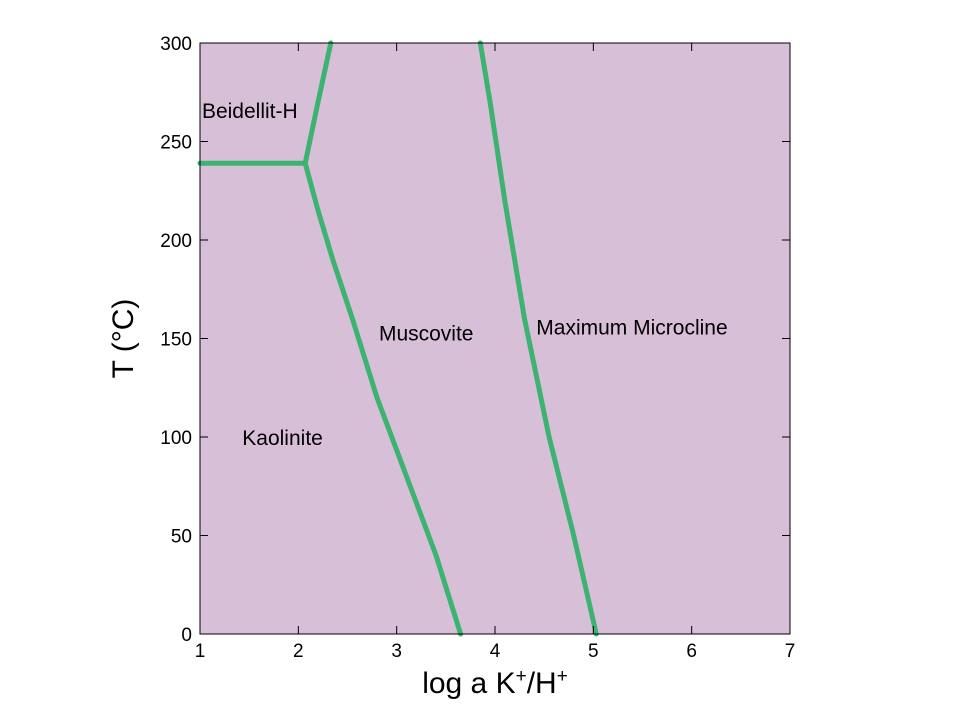 This screenshot has width=960, height=720. I want to click on x-tick-label: 7, so click(790, 651).